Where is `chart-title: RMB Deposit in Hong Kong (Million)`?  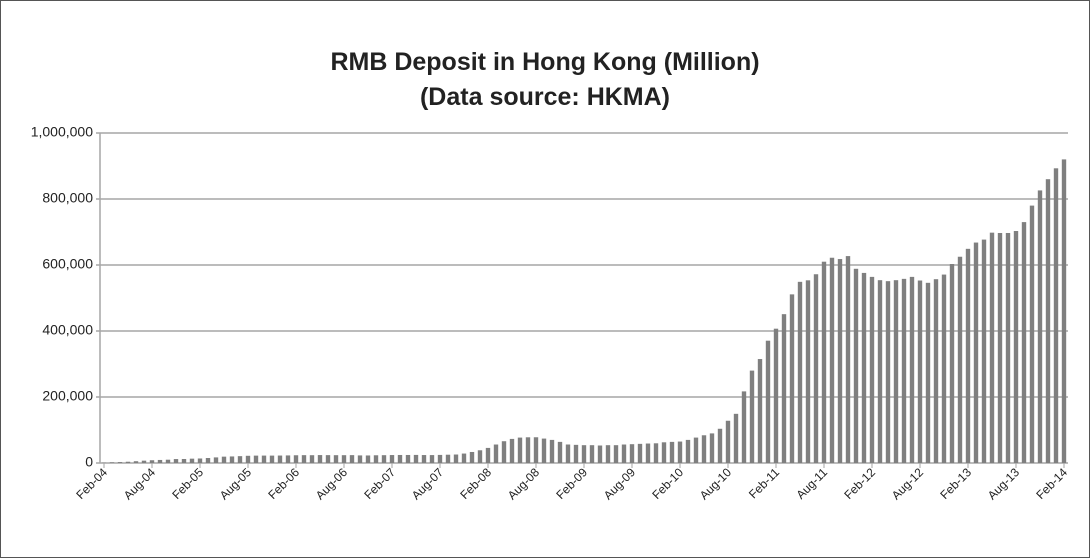
chart-title: RMB Deposit in Hong Kong (Million) is located at coordinates (544, 62).